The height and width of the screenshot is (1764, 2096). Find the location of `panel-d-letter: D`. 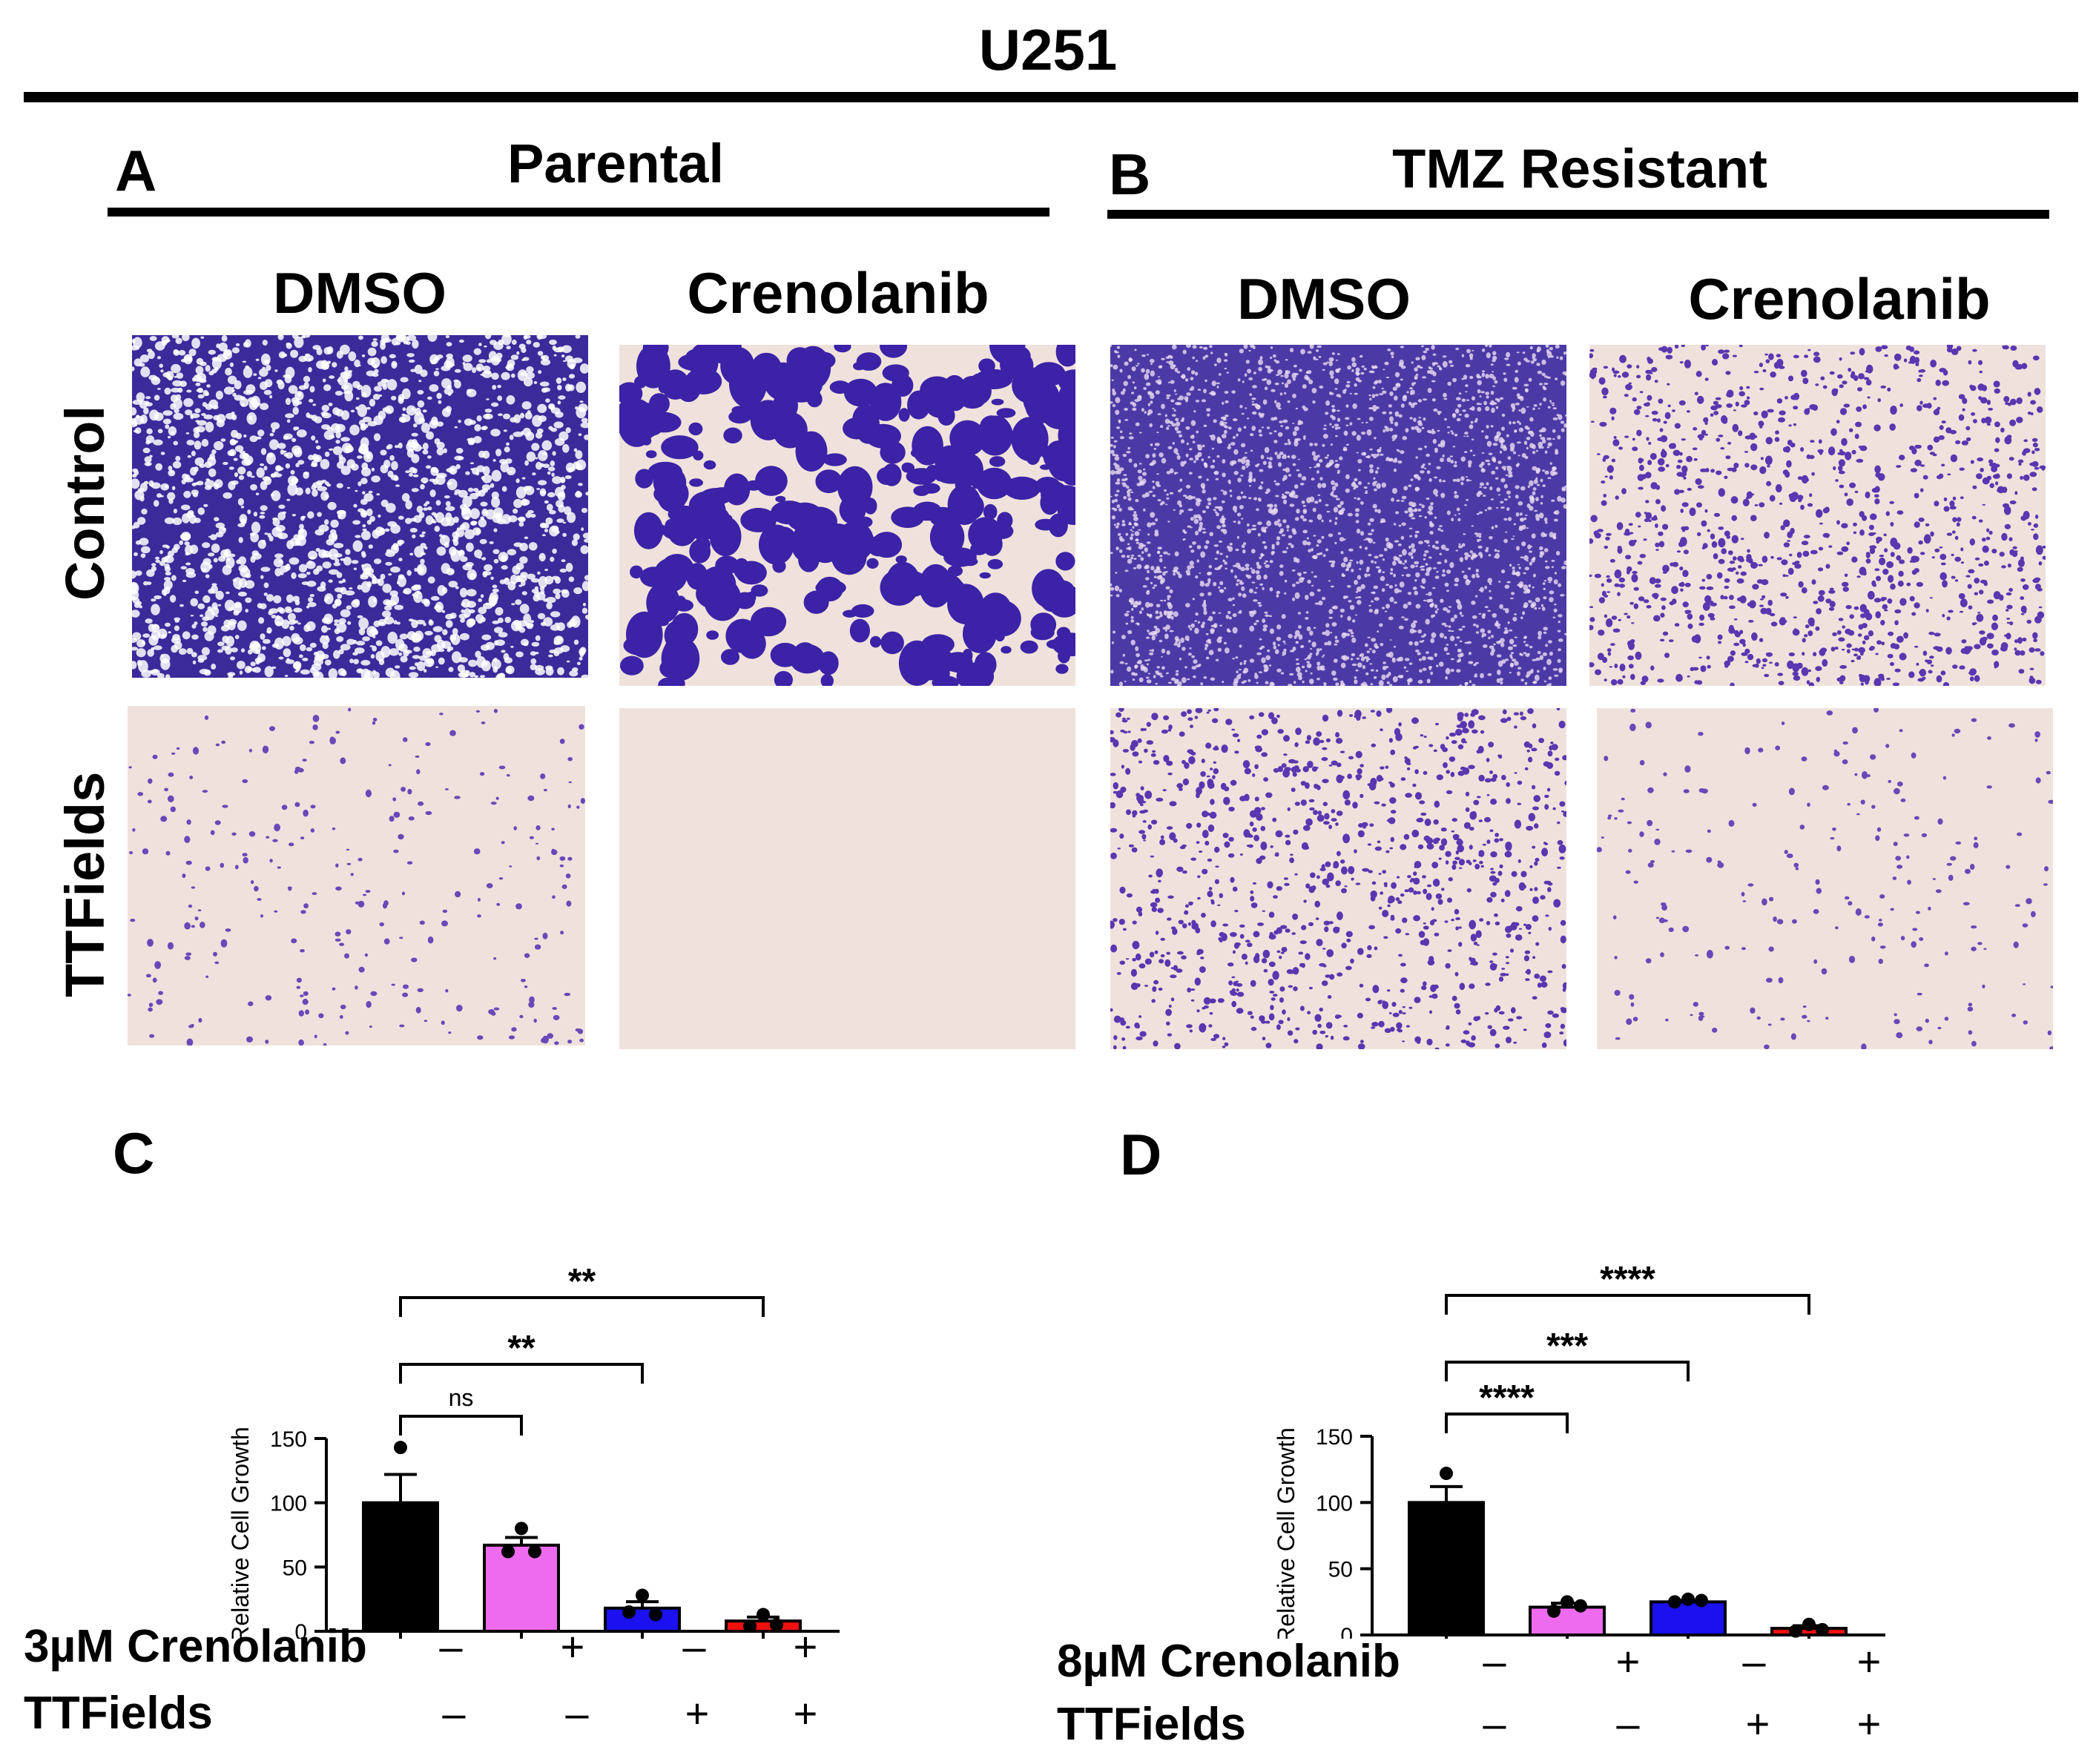

panel-d-letter: D is located at coordinates (1141, 1154).